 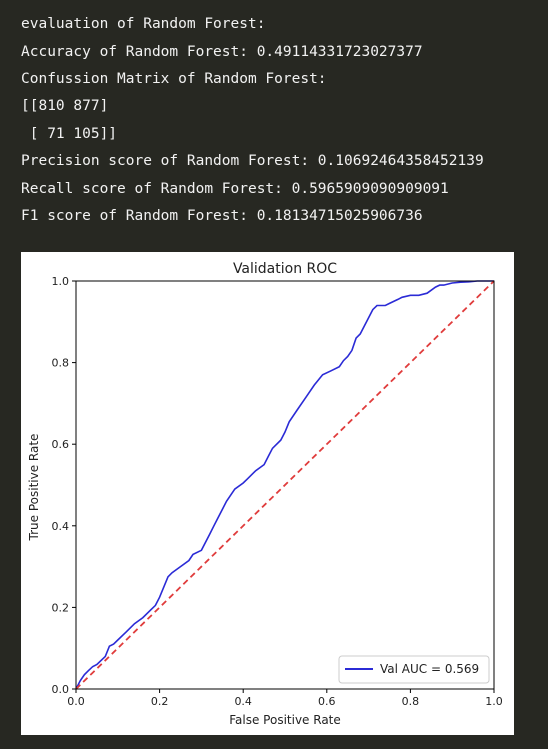 I want to click on output-line: [[810 877], so click(x=65, y=106).